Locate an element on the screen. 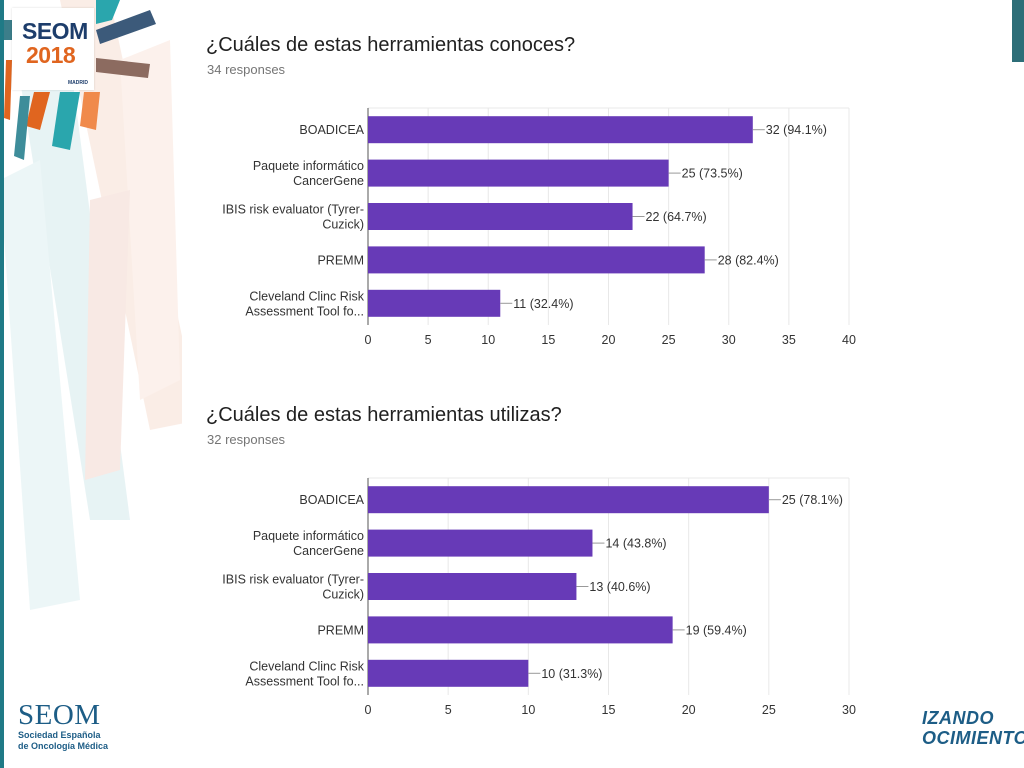 This screenshot has width=1024, height=768. slogan-line2: OCIMIENTO is located at coordinates (973, 738).